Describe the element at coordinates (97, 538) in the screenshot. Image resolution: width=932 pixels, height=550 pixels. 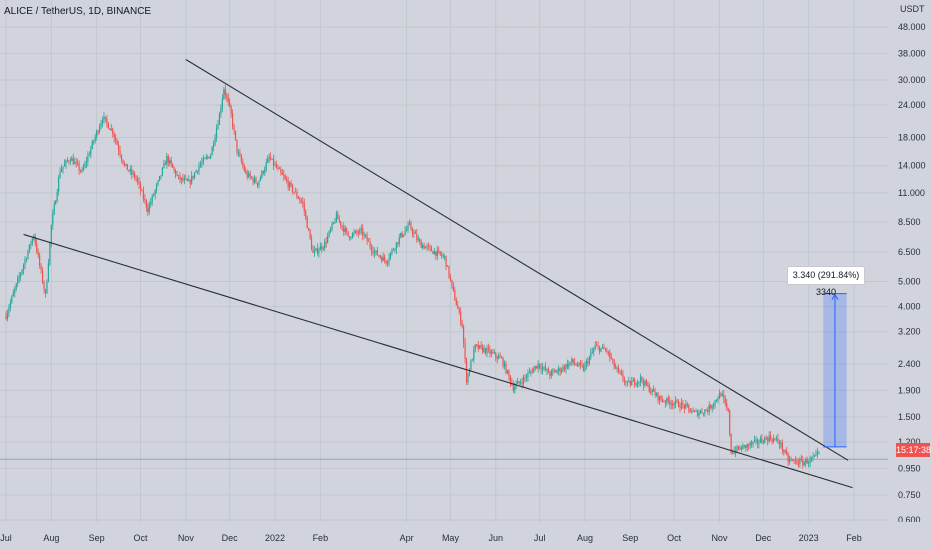
I see `x-tick-label: Sep` at that location.